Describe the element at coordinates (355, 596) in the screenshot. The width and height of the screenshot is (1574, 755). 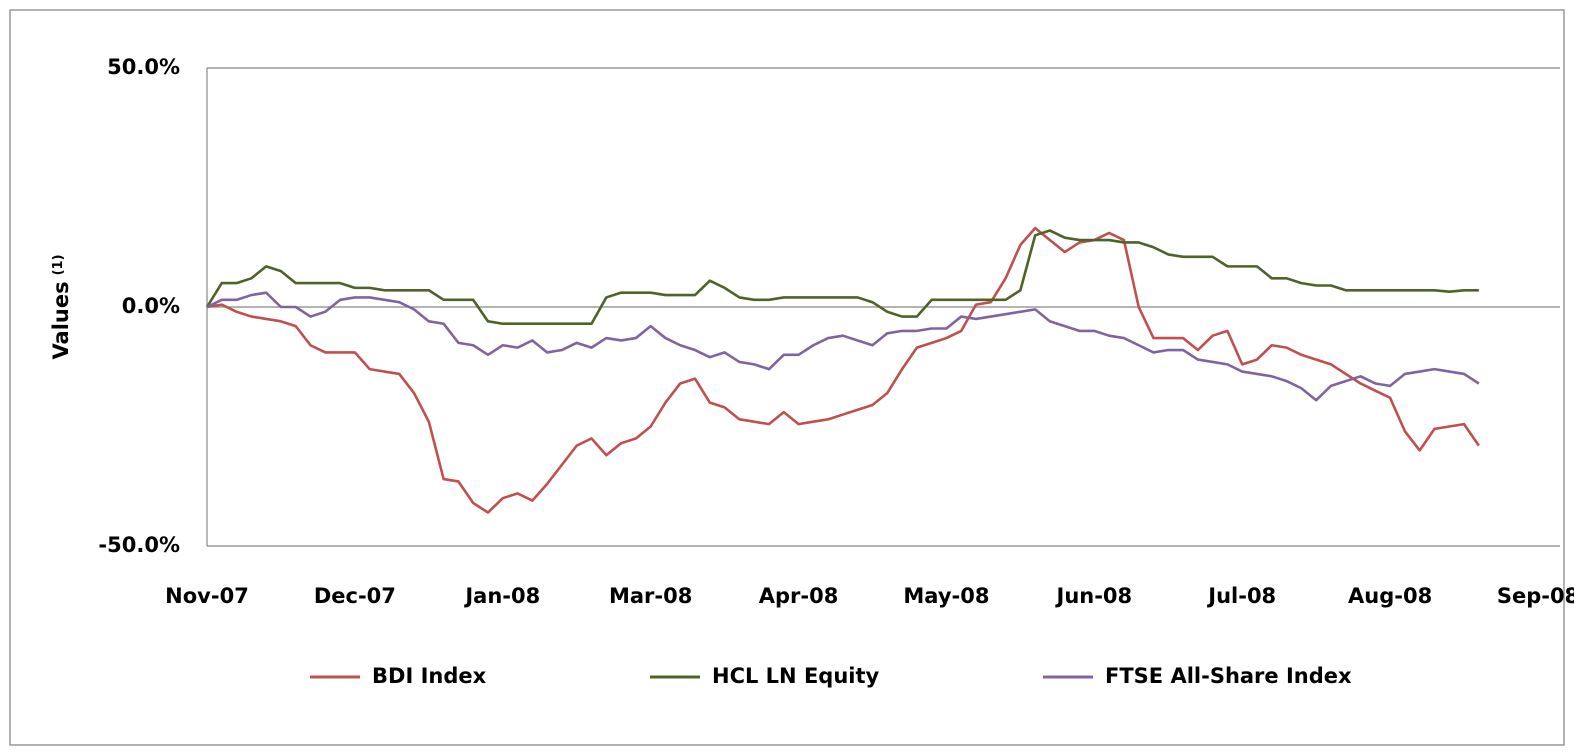
I see `x-tick-label: Dec-07` at that location.